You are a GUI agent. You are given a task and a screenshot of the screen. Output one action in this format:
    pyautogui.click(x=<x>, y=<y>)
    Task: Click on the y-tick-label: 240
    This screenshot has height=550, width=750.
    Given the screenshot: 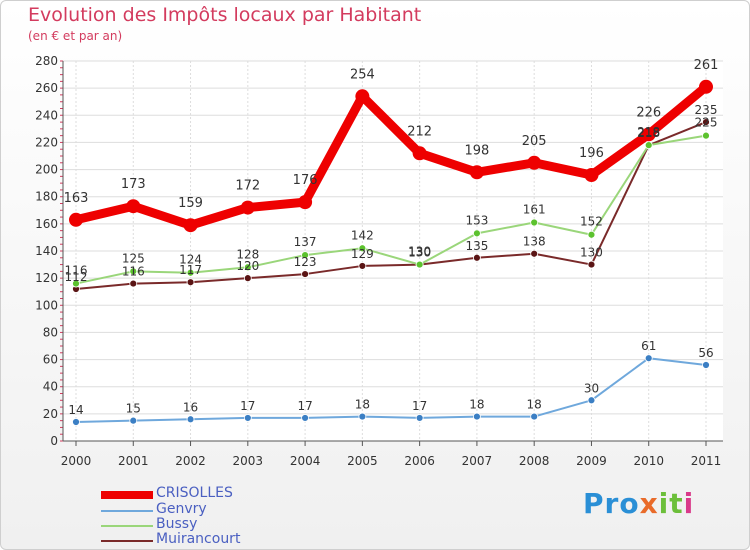 What is the action you would take?
    pyautogui.click(x=46, y=115)
    